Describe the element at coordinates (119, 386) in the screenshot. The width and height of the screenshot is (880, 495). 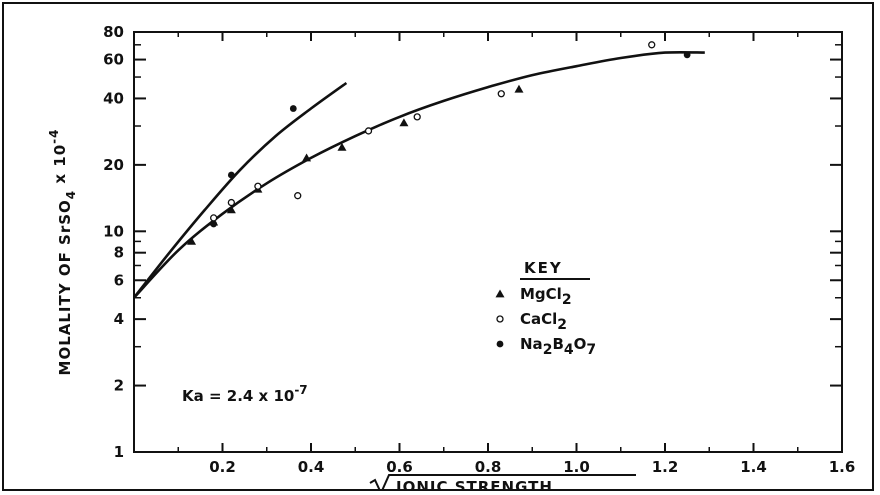
I see `y-tick-label: 2` at that location.